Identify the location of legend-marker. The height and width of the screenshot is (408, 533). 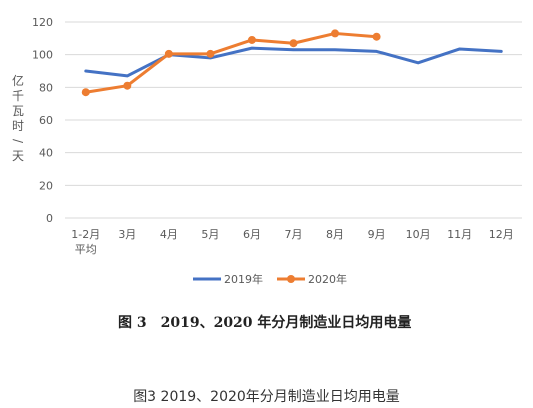
(291, 279).